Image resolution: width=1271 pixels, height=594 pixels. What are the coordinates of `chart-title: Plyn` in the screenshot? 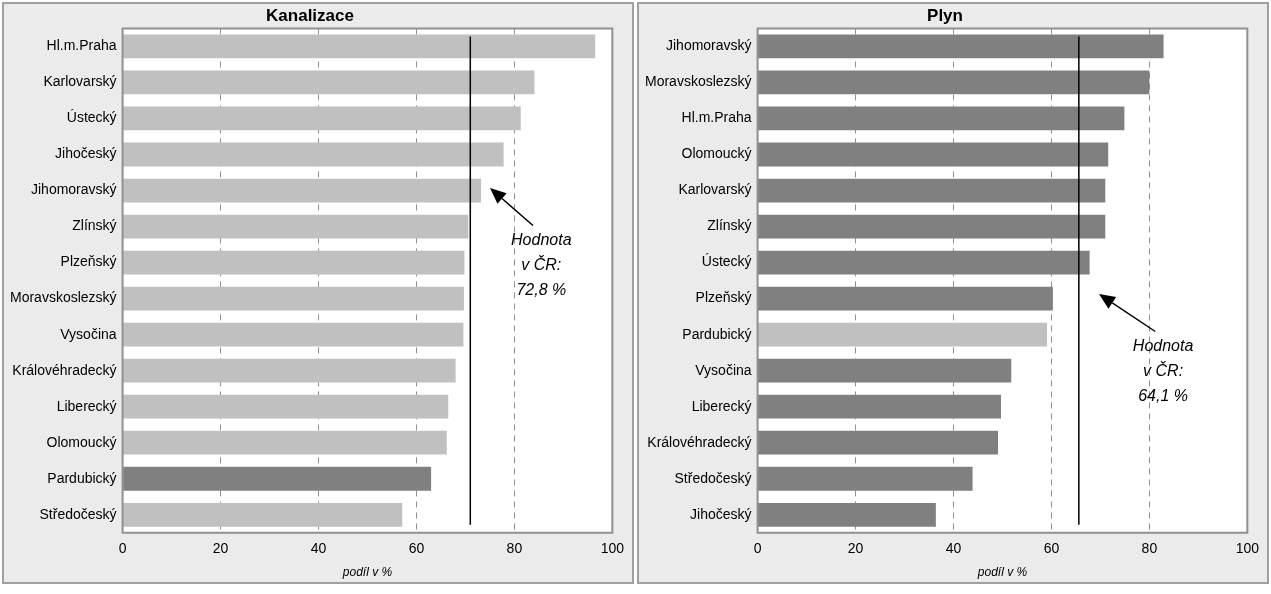 It's located at (945, 15).